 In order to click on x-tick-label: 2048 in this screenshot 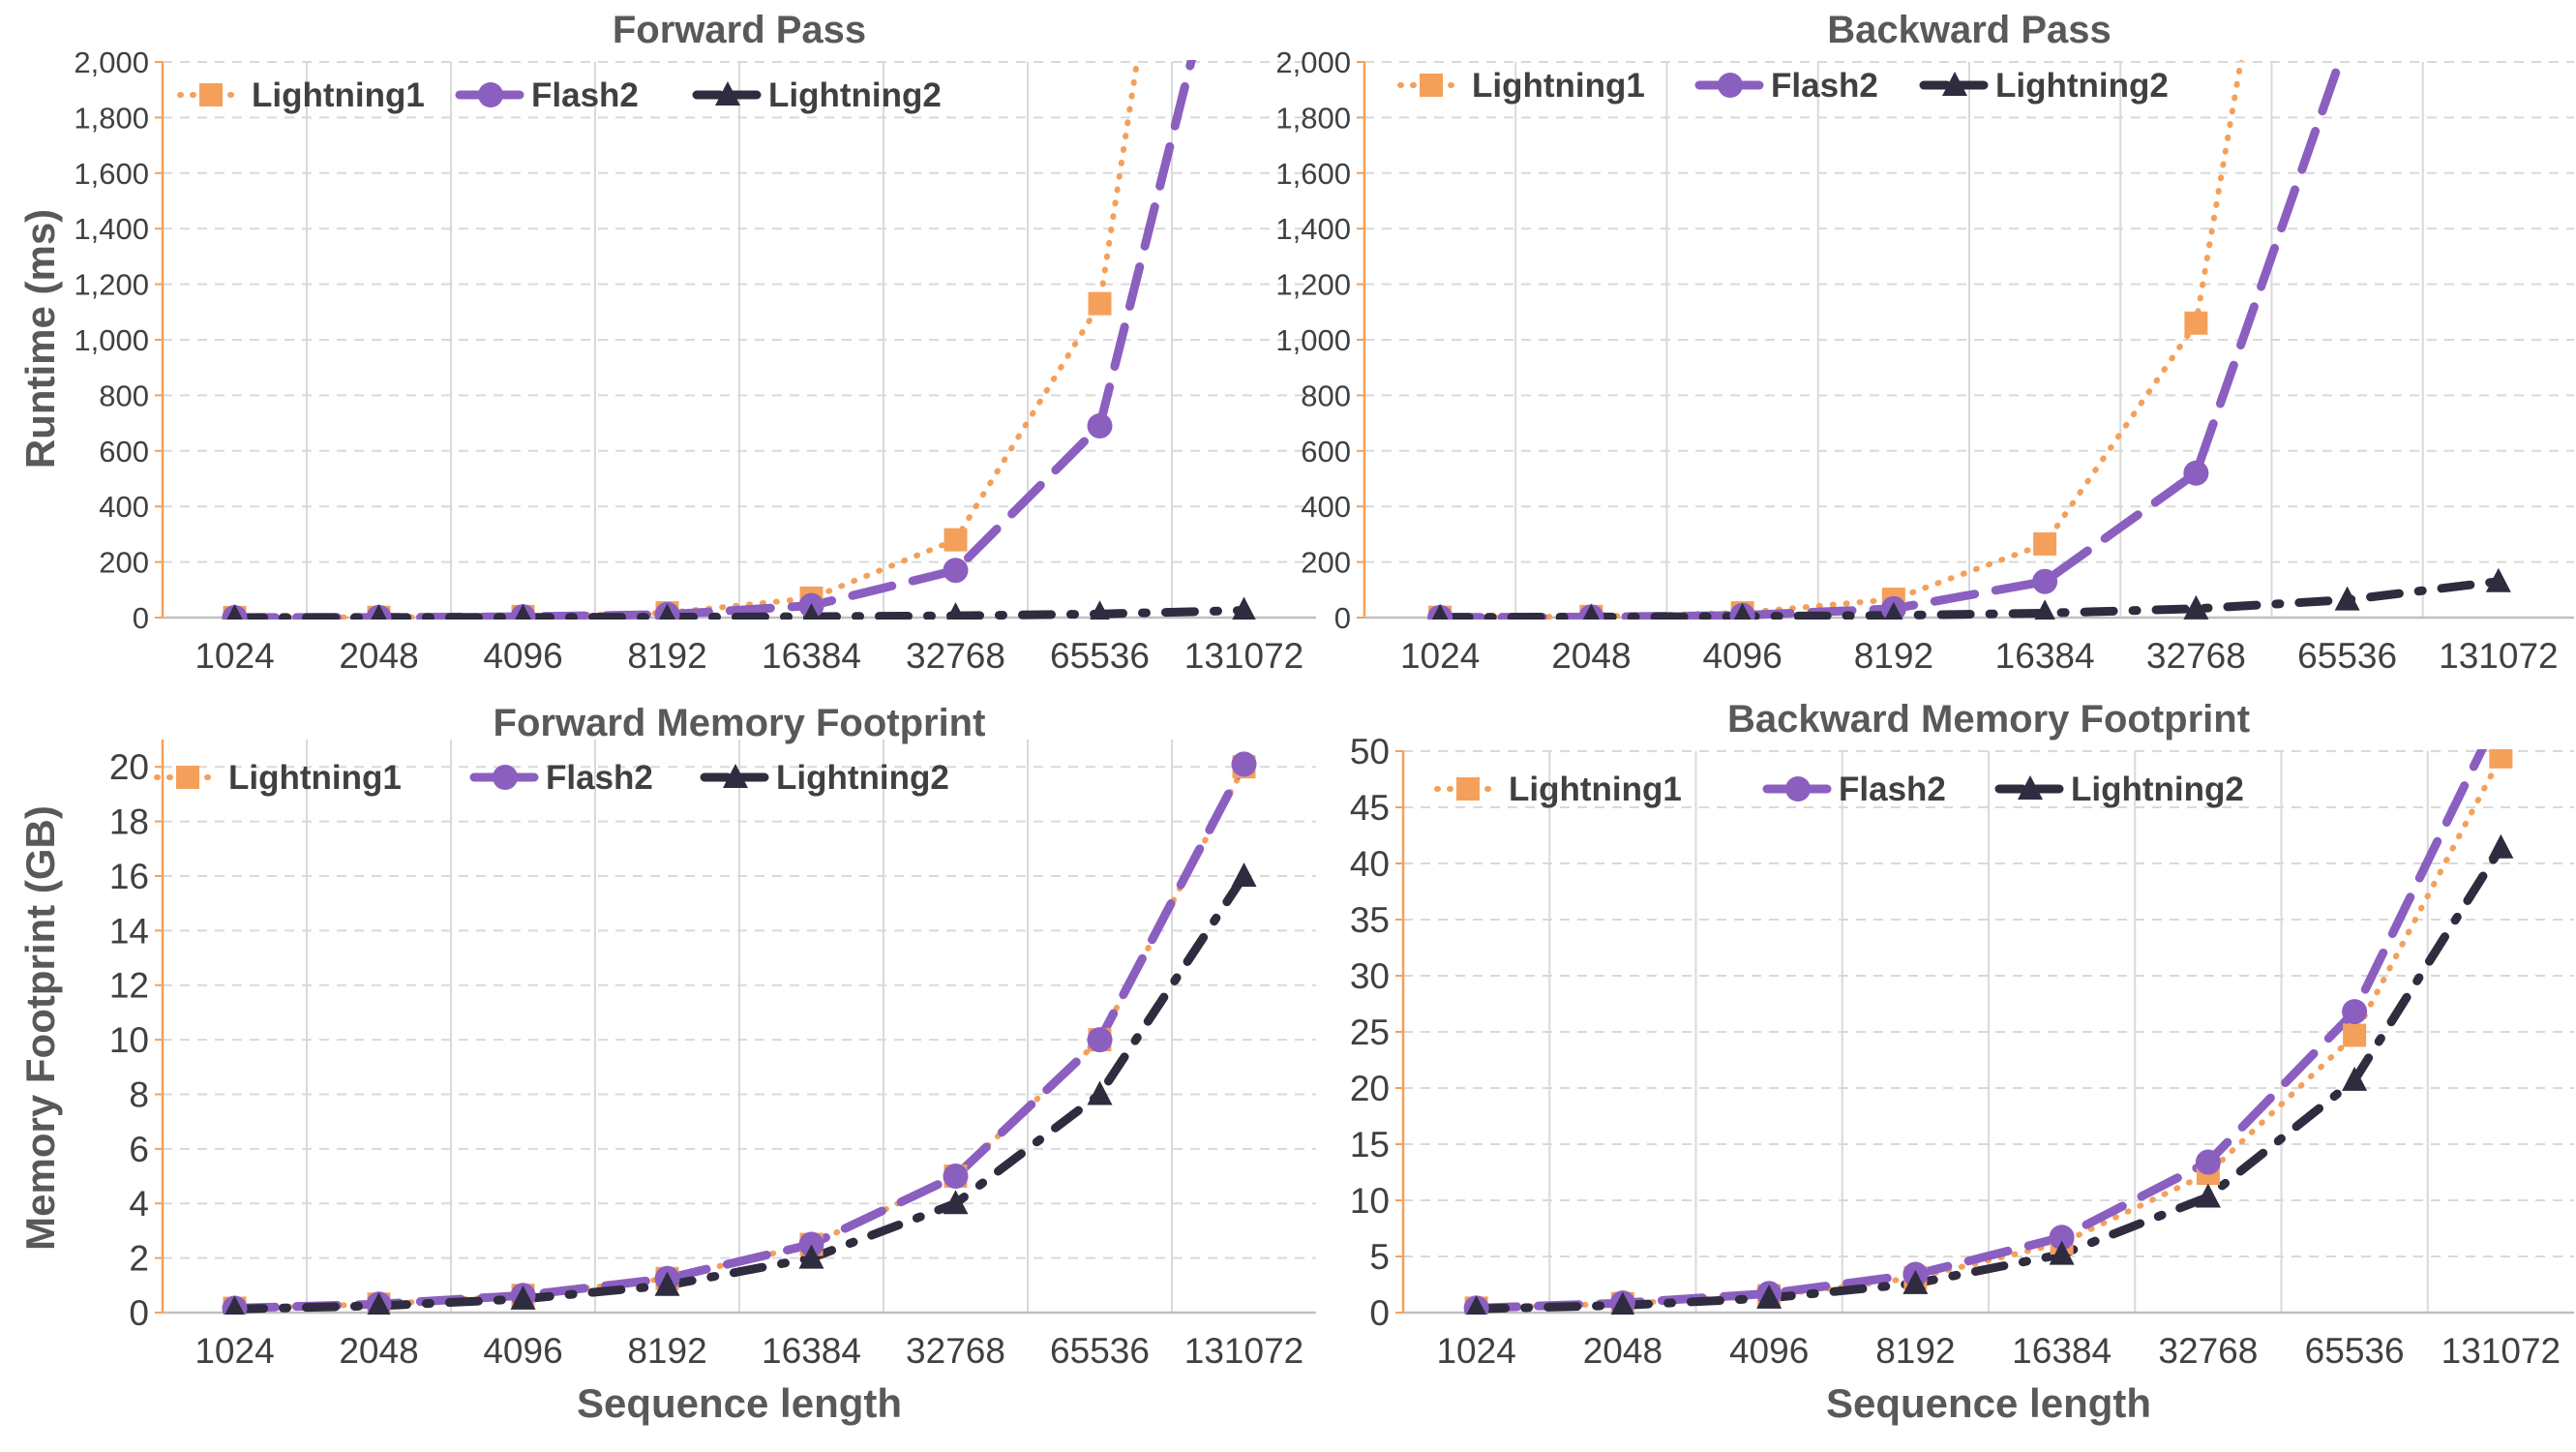, I will do `click(1591, 656)`.